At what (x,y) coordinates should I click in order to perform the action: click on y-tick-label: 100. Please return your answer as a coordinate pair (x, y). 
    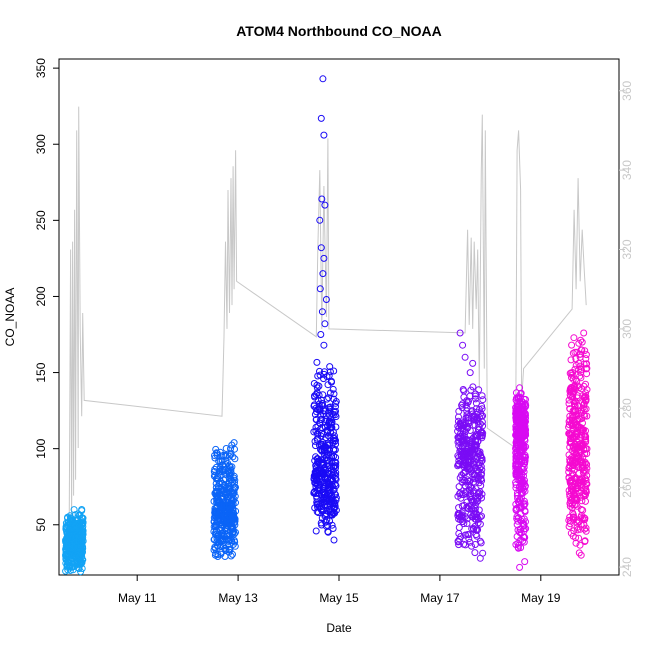
    Looking at the image, I should click on (41, 448).